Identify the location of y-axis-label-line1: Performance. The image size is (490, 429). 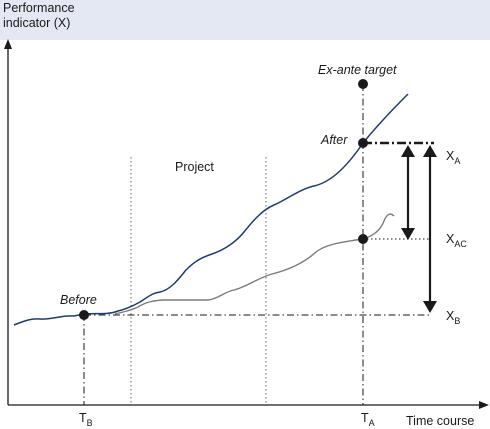
(39, 8).